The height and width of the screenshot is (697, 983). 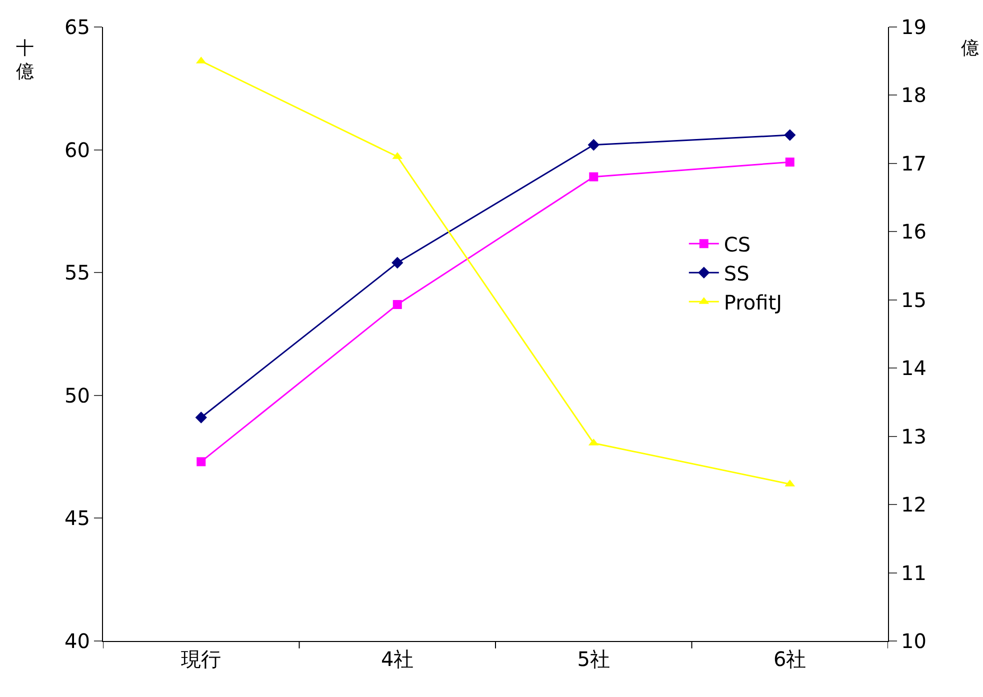 I want to click on y2-tick-label: 11, so click(x=913, y=572).